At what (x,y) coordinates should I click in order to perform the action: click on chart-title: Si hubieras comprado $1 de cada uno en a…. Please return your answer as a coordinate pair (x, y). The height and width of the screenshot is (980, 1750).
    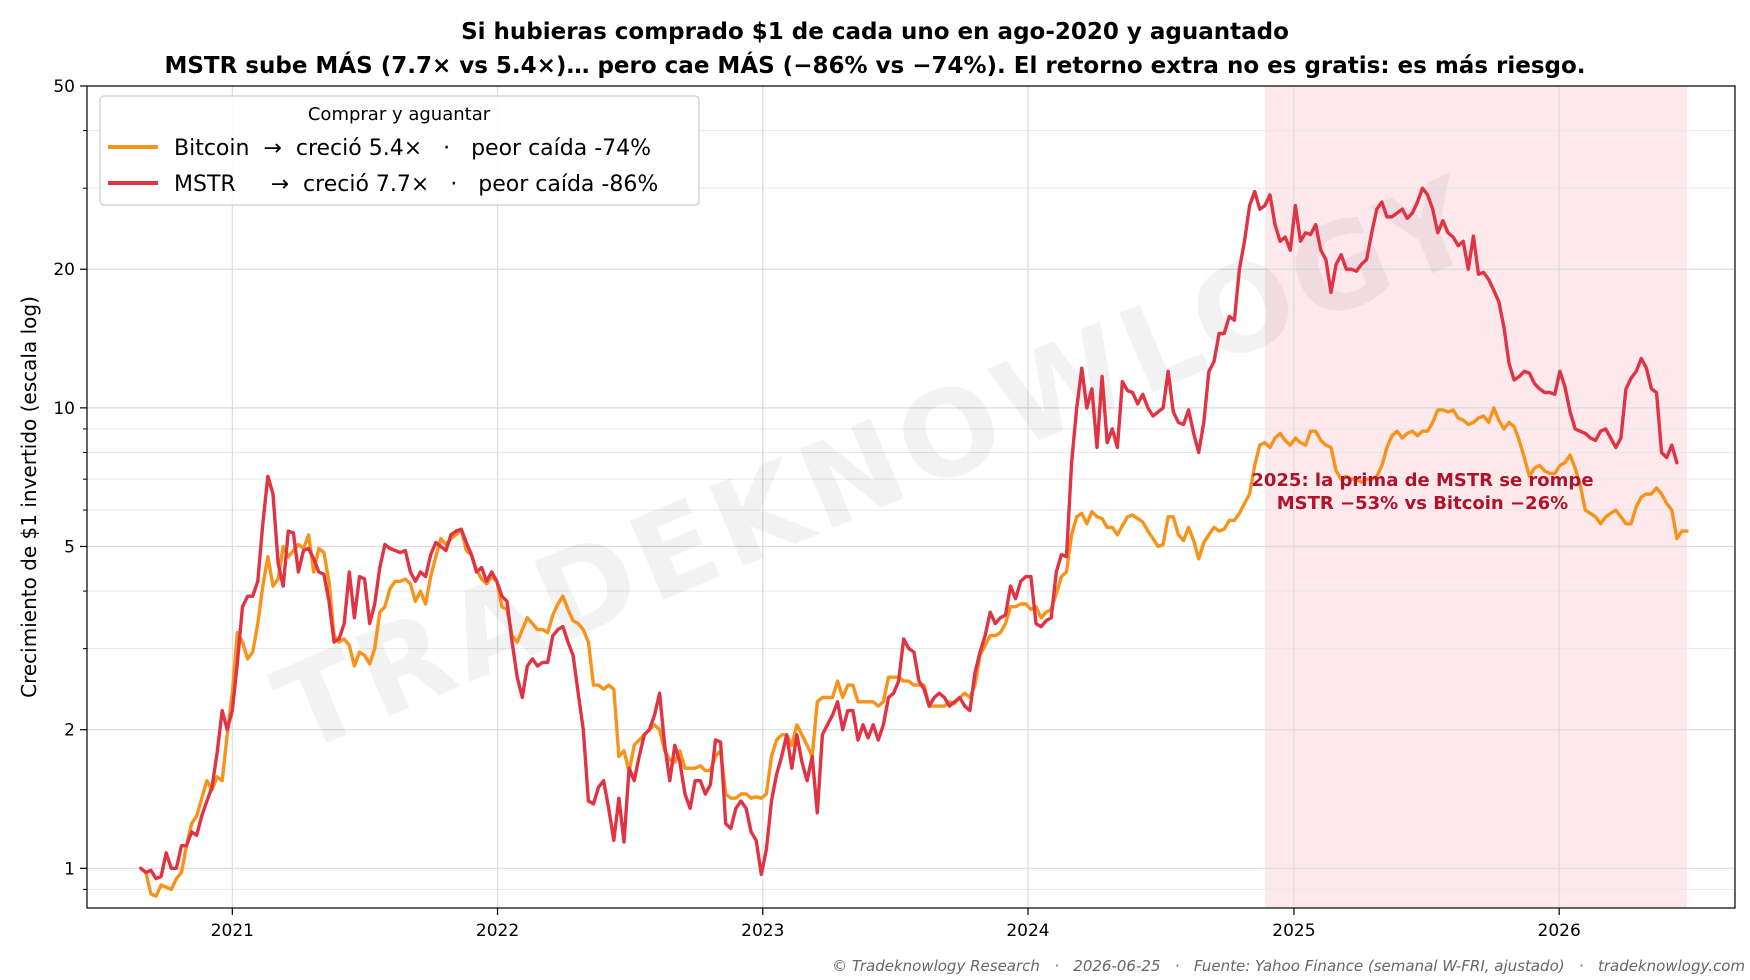
    Looking at the image, I should click on (875, 32).